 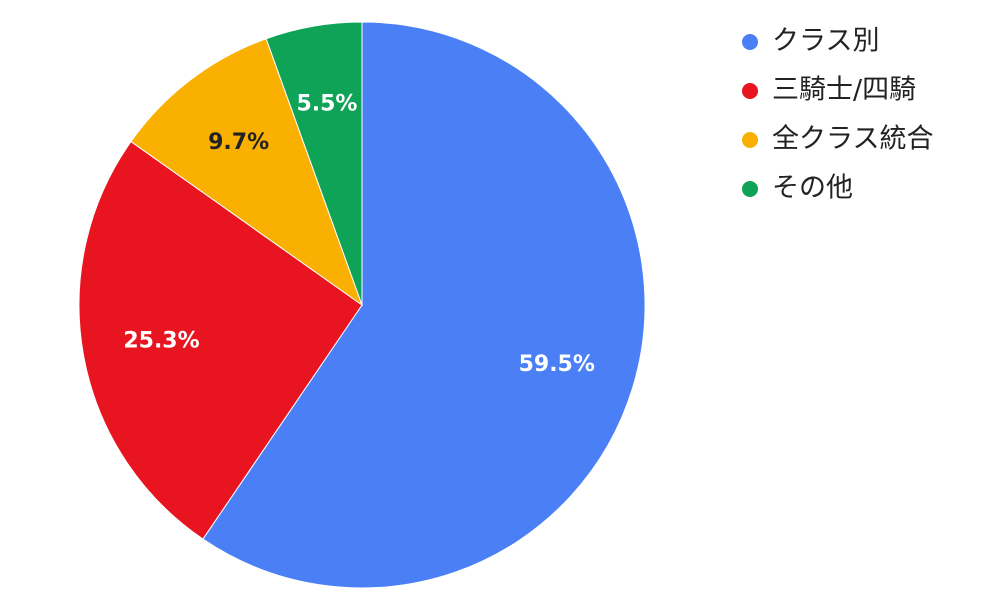 I want to click on value-label: 25.3%, so click(x=161, y=340).